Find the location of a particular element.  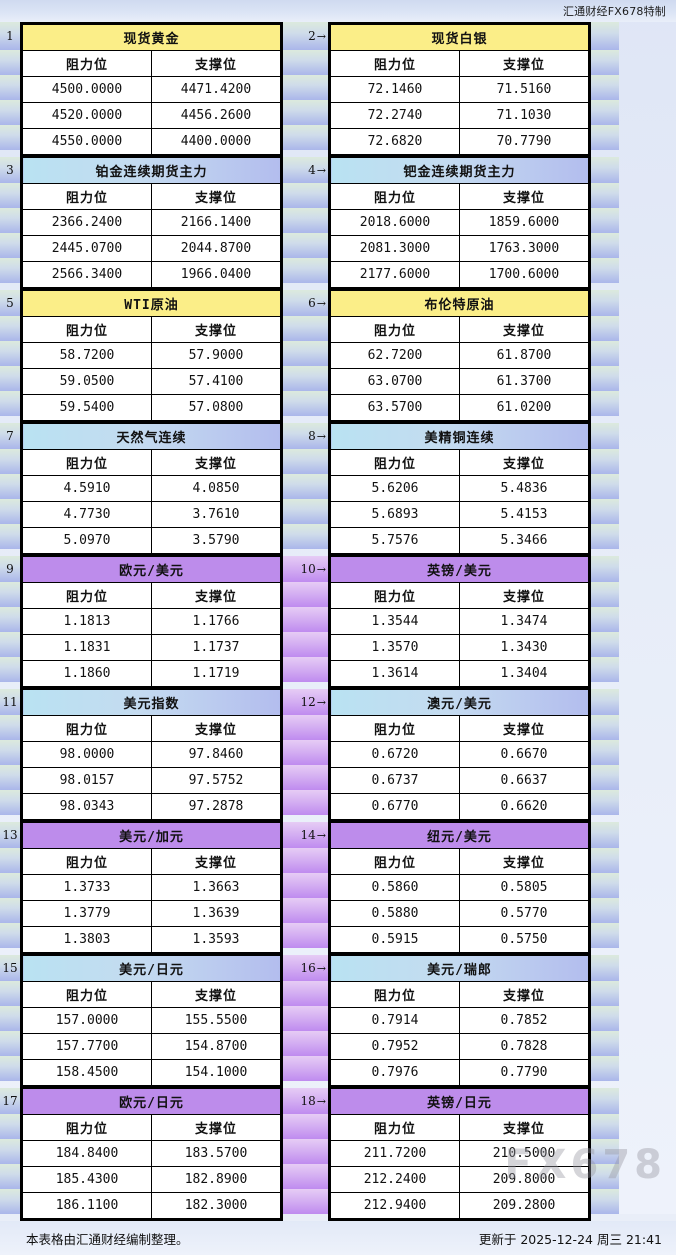

support-value: 182.8900 is located at coordinates (216, 1179).